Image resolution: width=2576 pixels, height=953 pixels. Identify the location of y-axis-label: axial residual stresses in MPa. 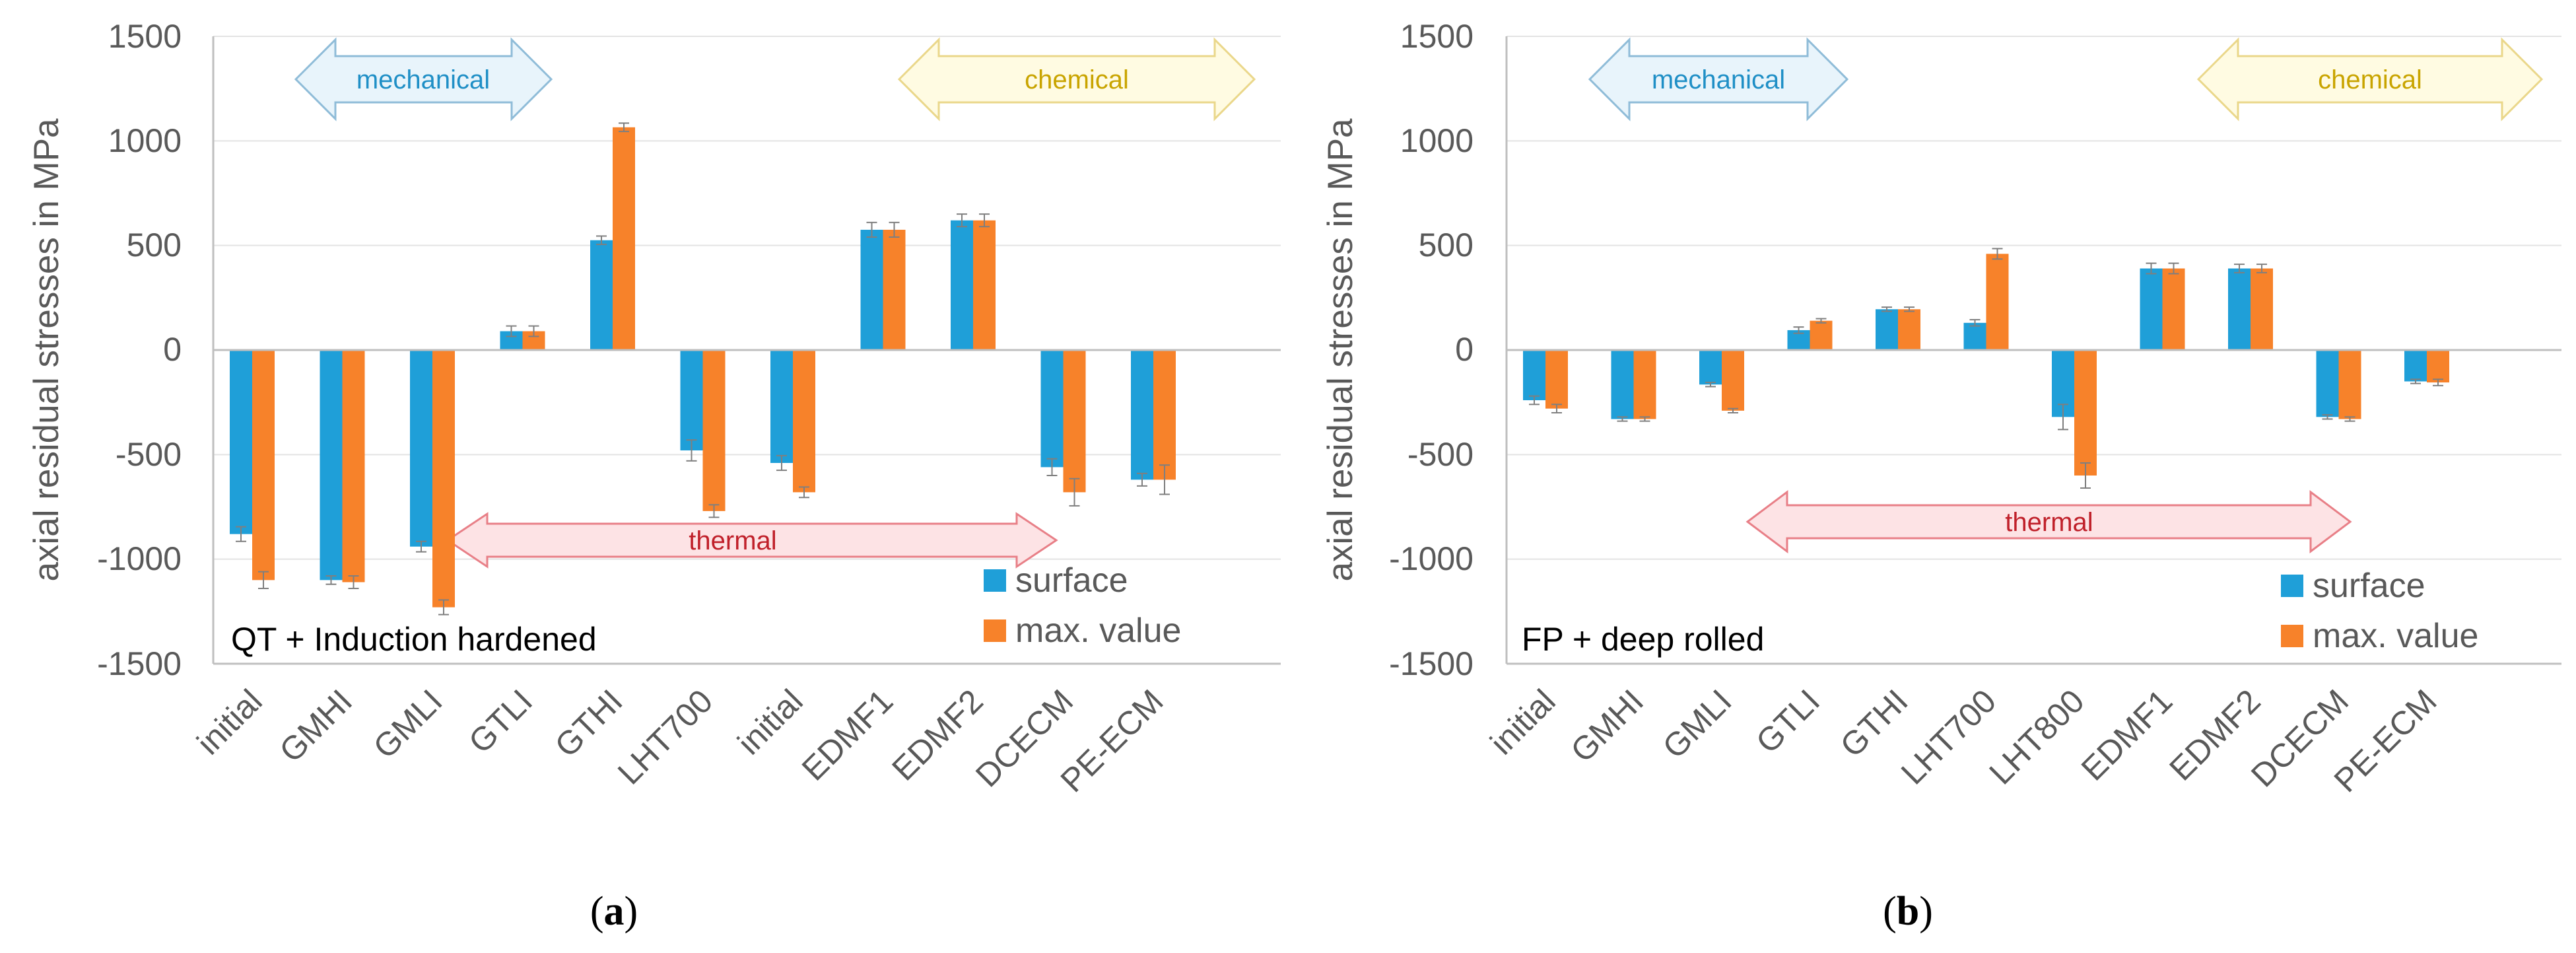
(1340, 350).